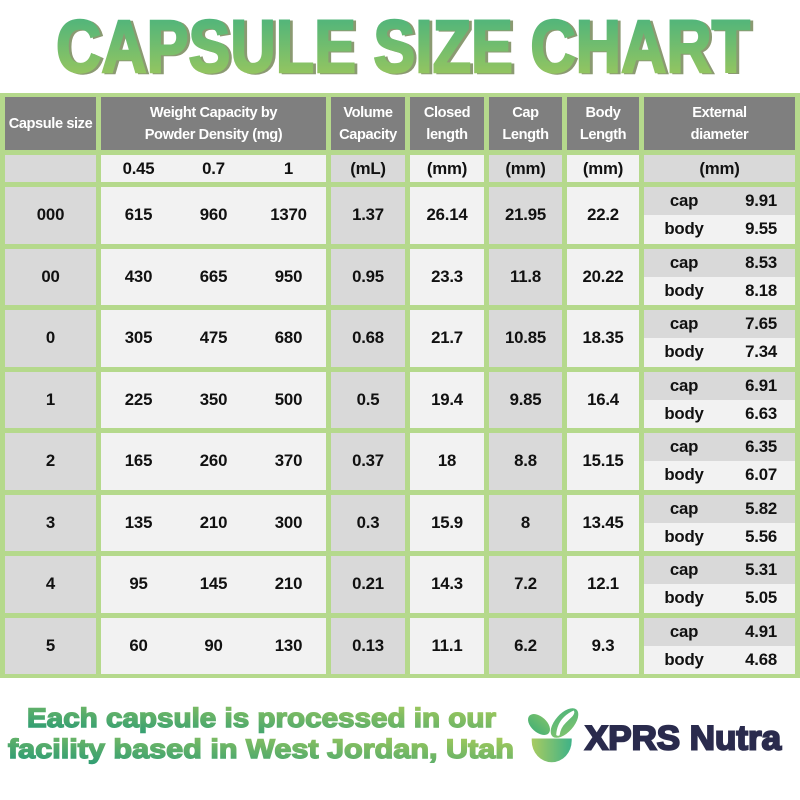  What do you see at coordinates (261, 749) in the screenshot?
I see `svg-text:facility based in West Jordan,: facility based in West Jordan, Utah` at bounding box center [261, 749].